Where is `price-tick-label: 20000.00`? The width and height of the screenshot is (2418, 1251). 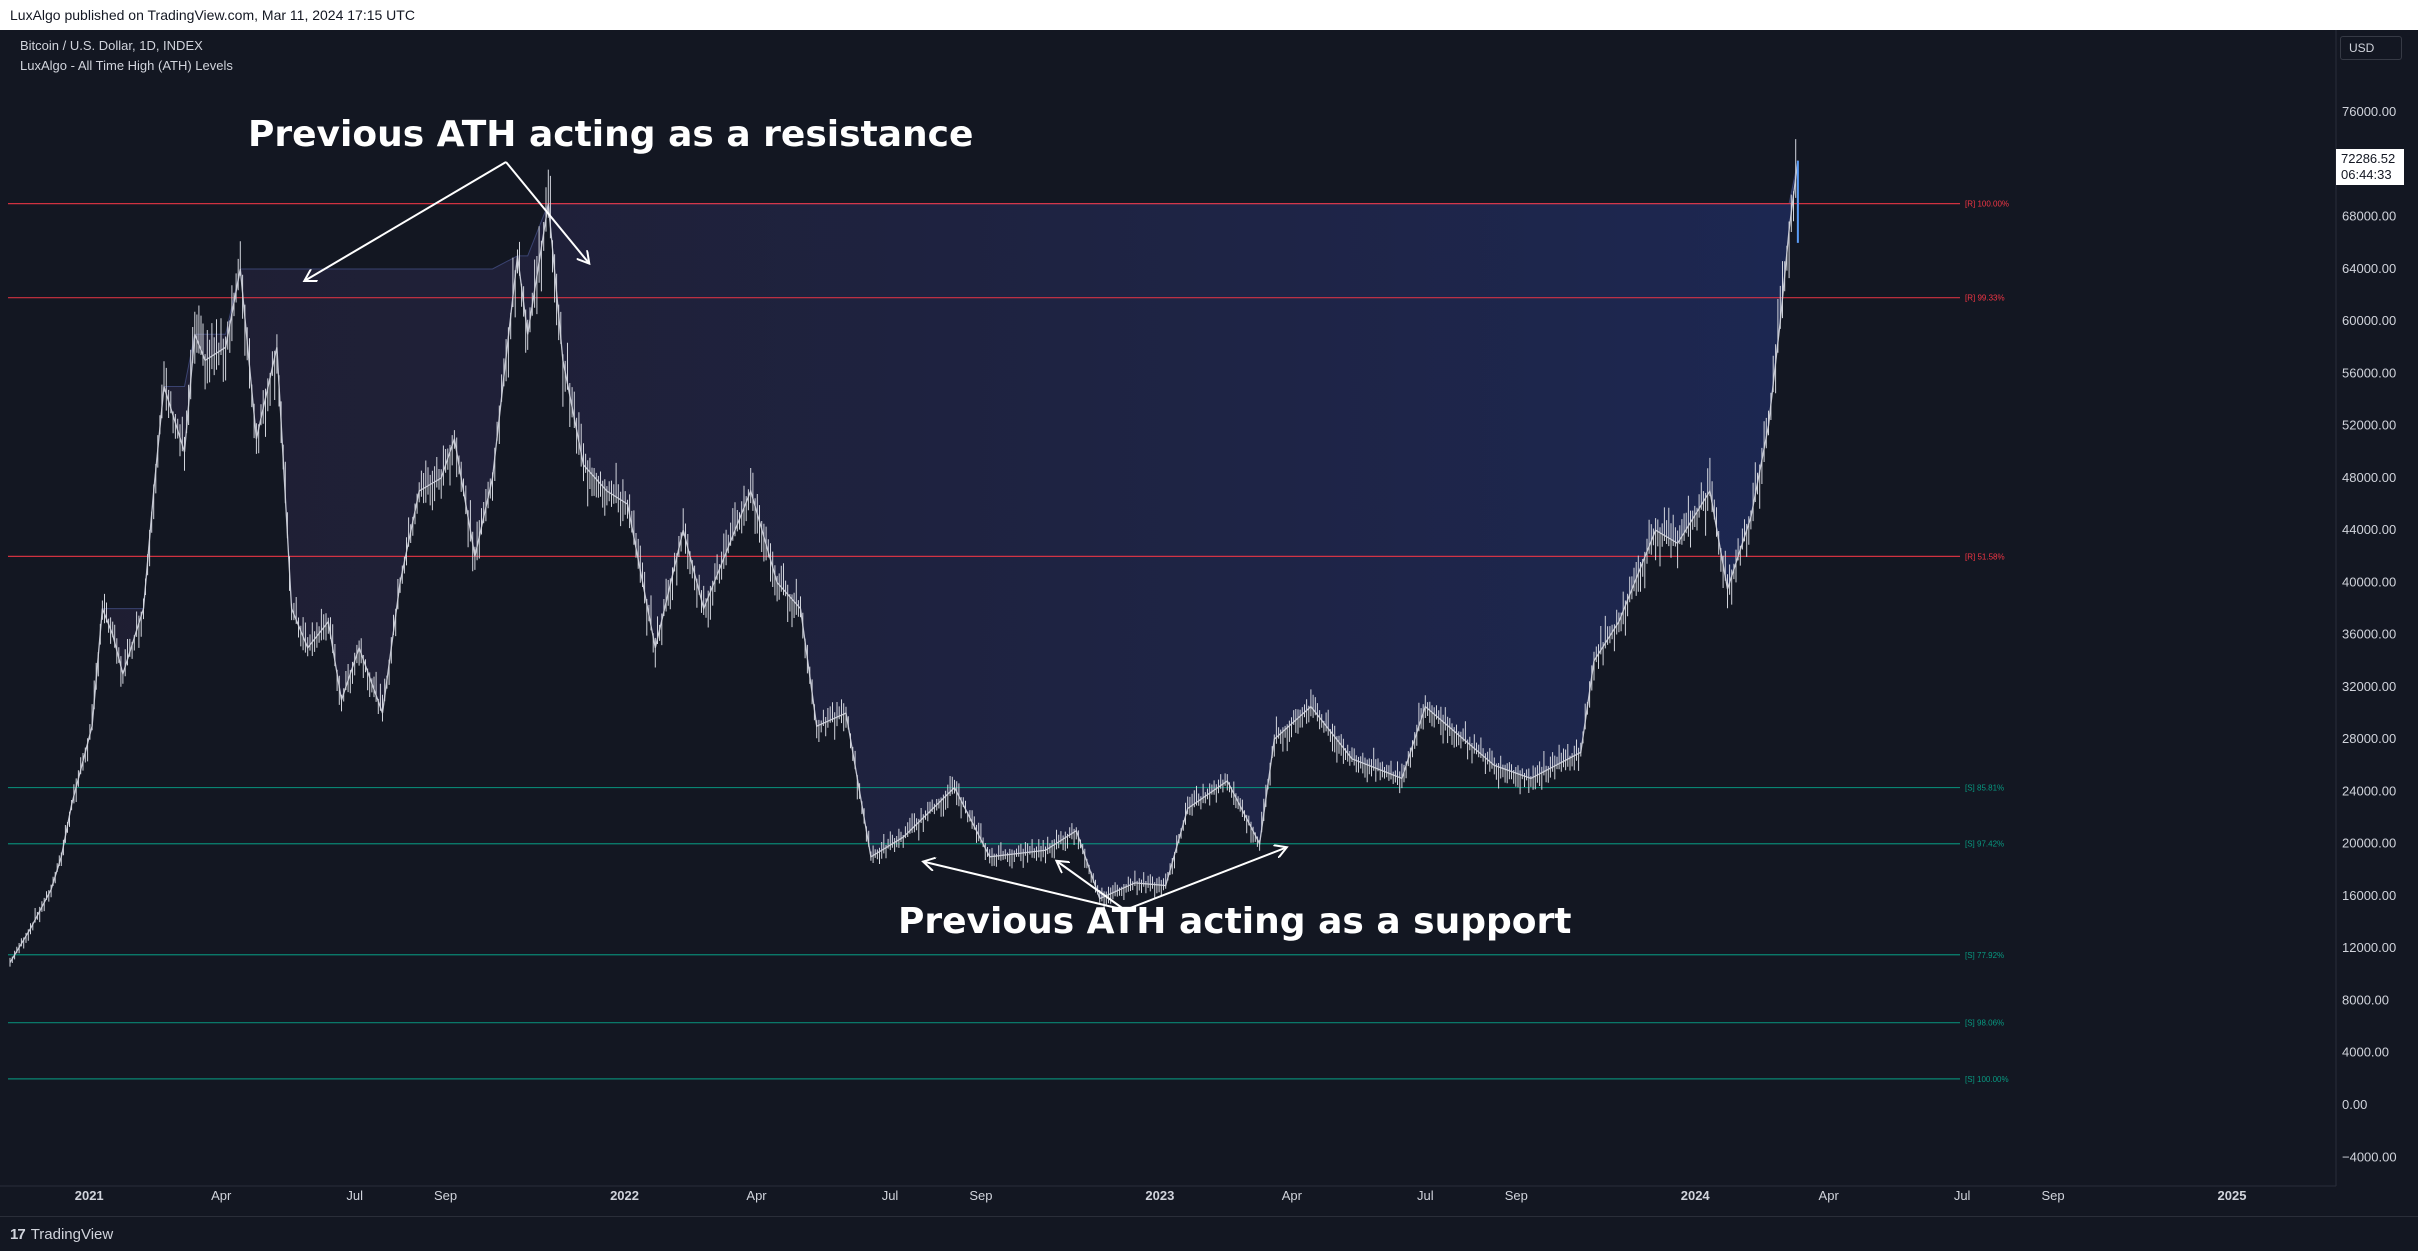 price-tick-label: 20000.00 is located at coordinates (2369, 843).